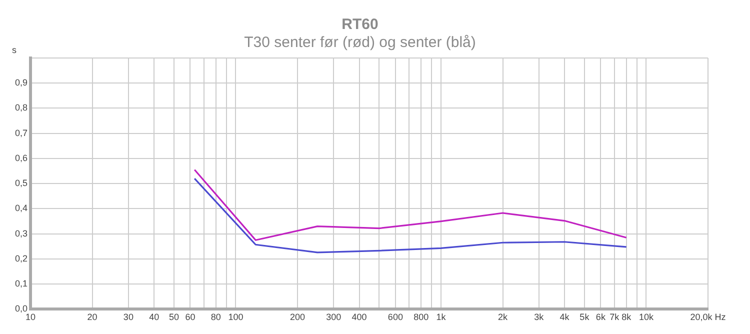 The height and width of the screenshot is (334, 750). What do you see at coordinates (236, 317) in the screenshot?
I see `x-tick-label: 100` at bounding box center [236, 317].